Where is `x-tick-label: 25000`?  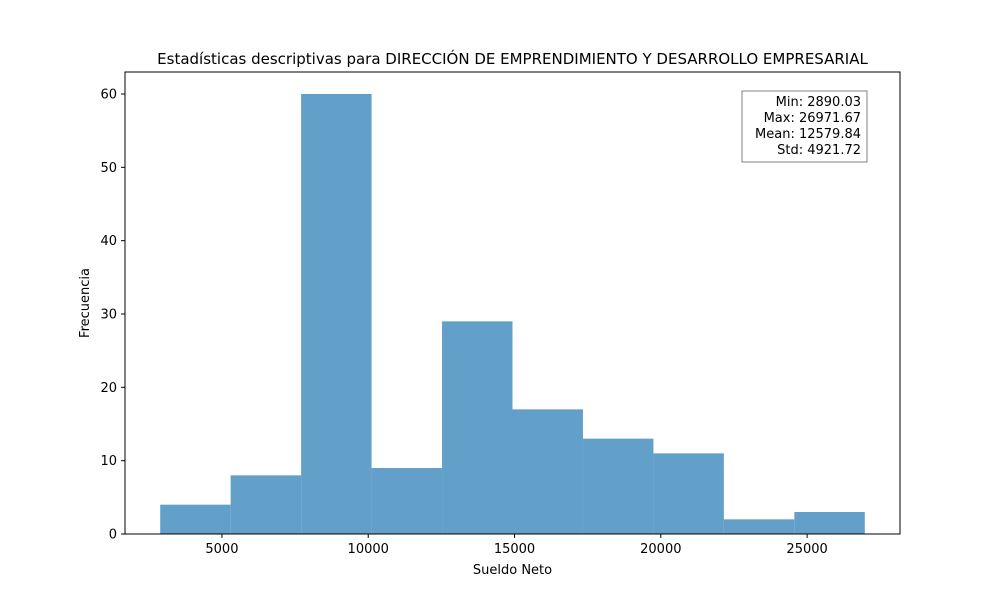 x-tick-label: 25000 is located at coordinates (806, 549).